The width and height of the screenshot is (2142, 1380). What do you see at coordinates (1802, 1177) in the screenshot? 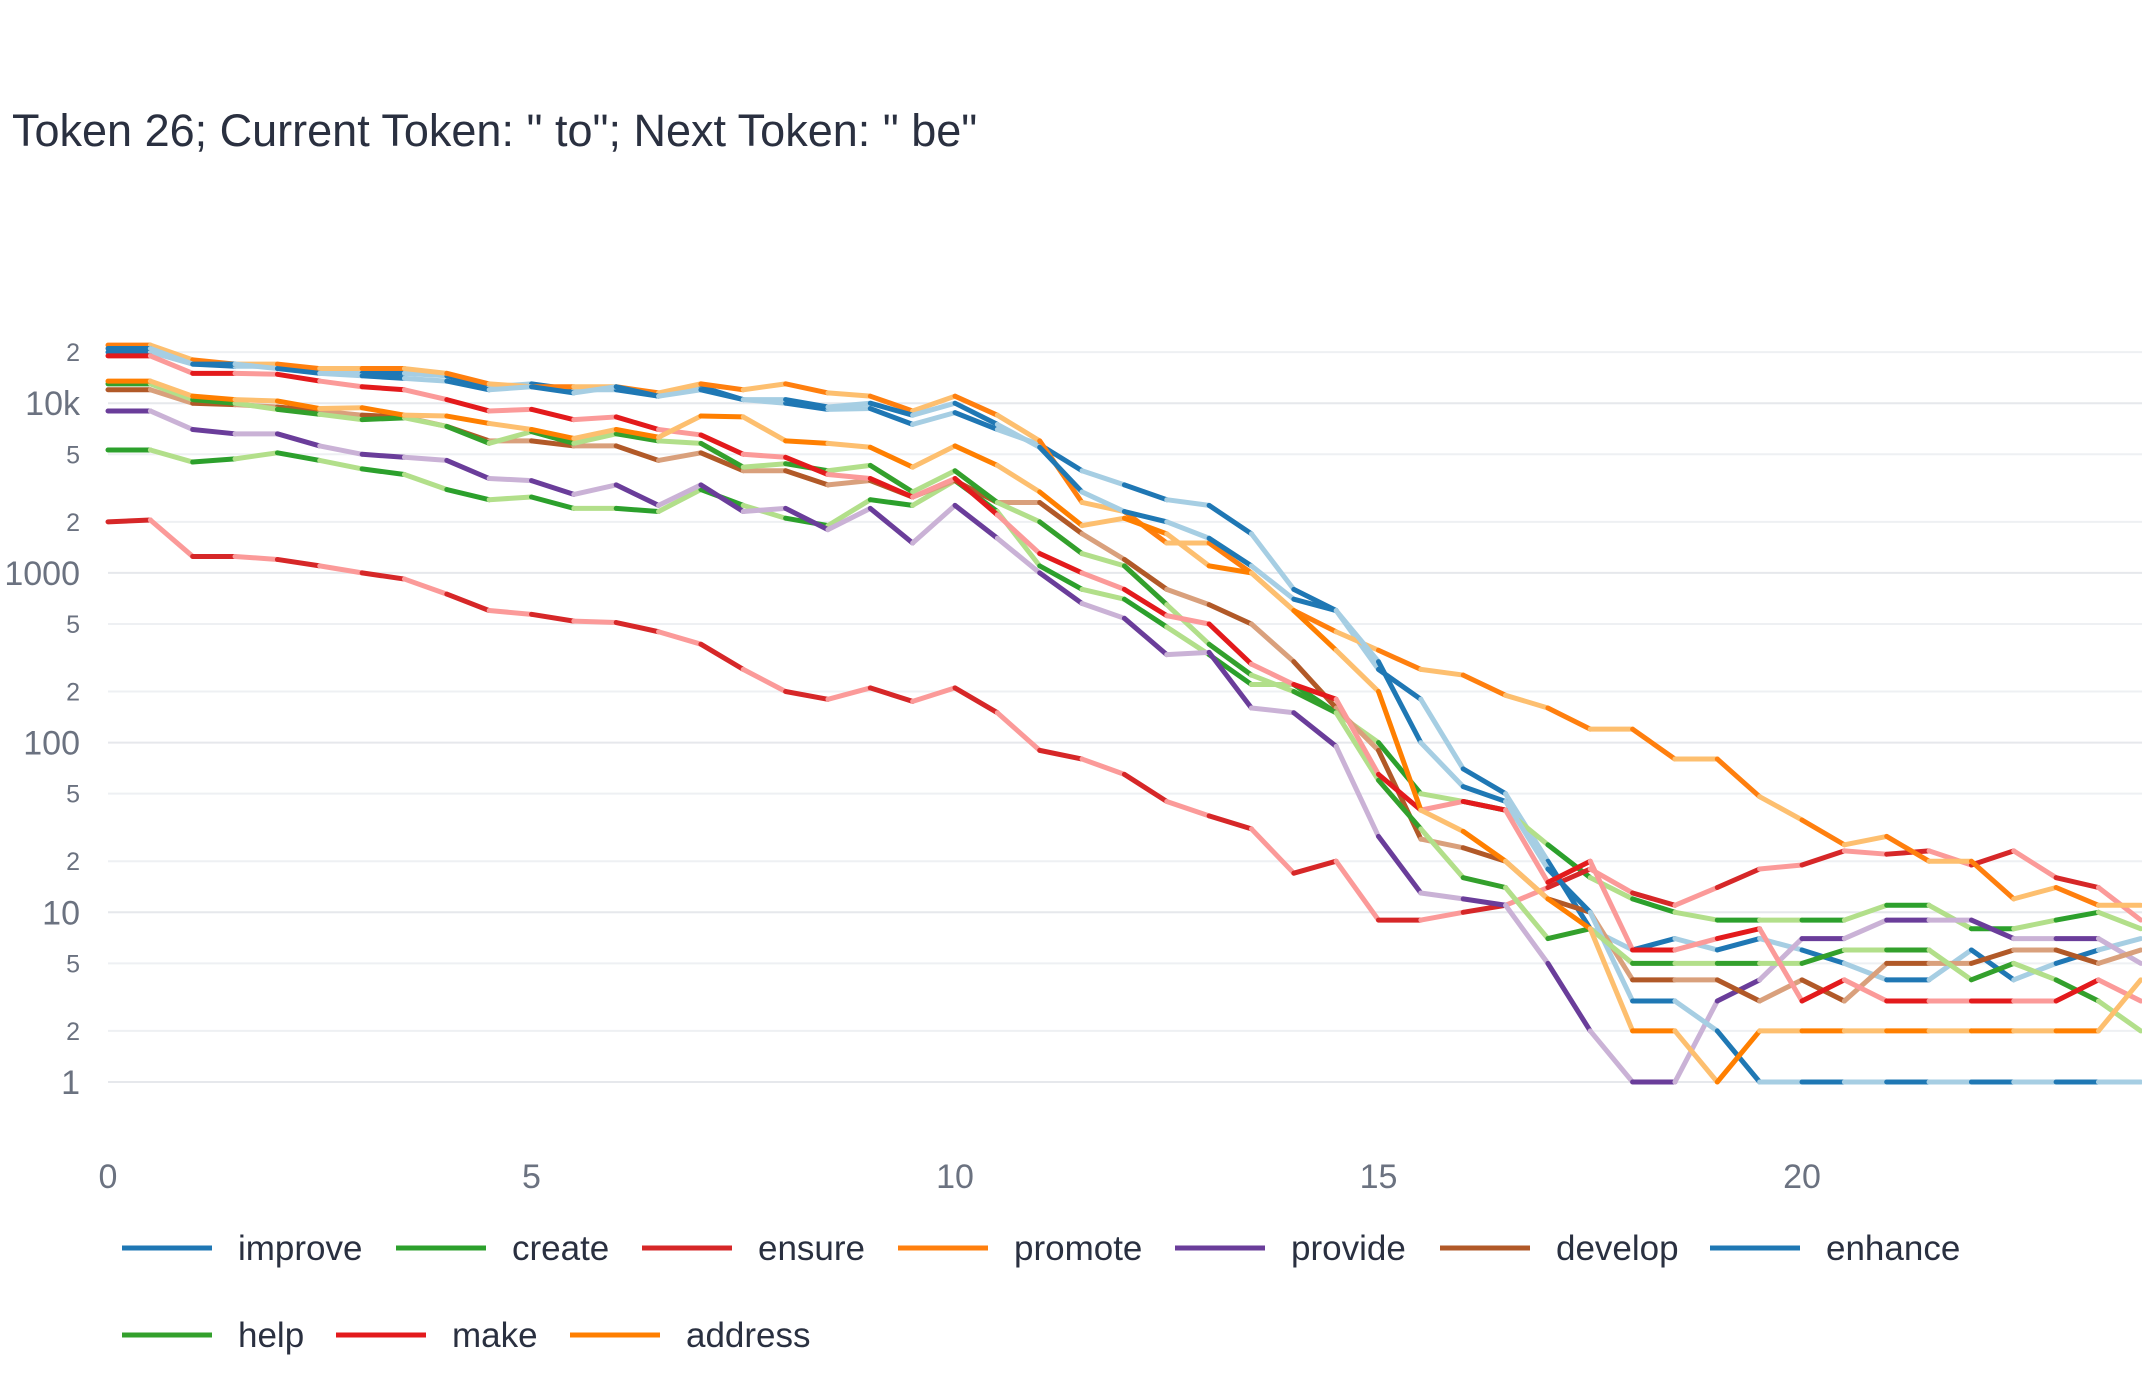
I see `x-tick-label: 20` at bounding box center [1802, 1177].